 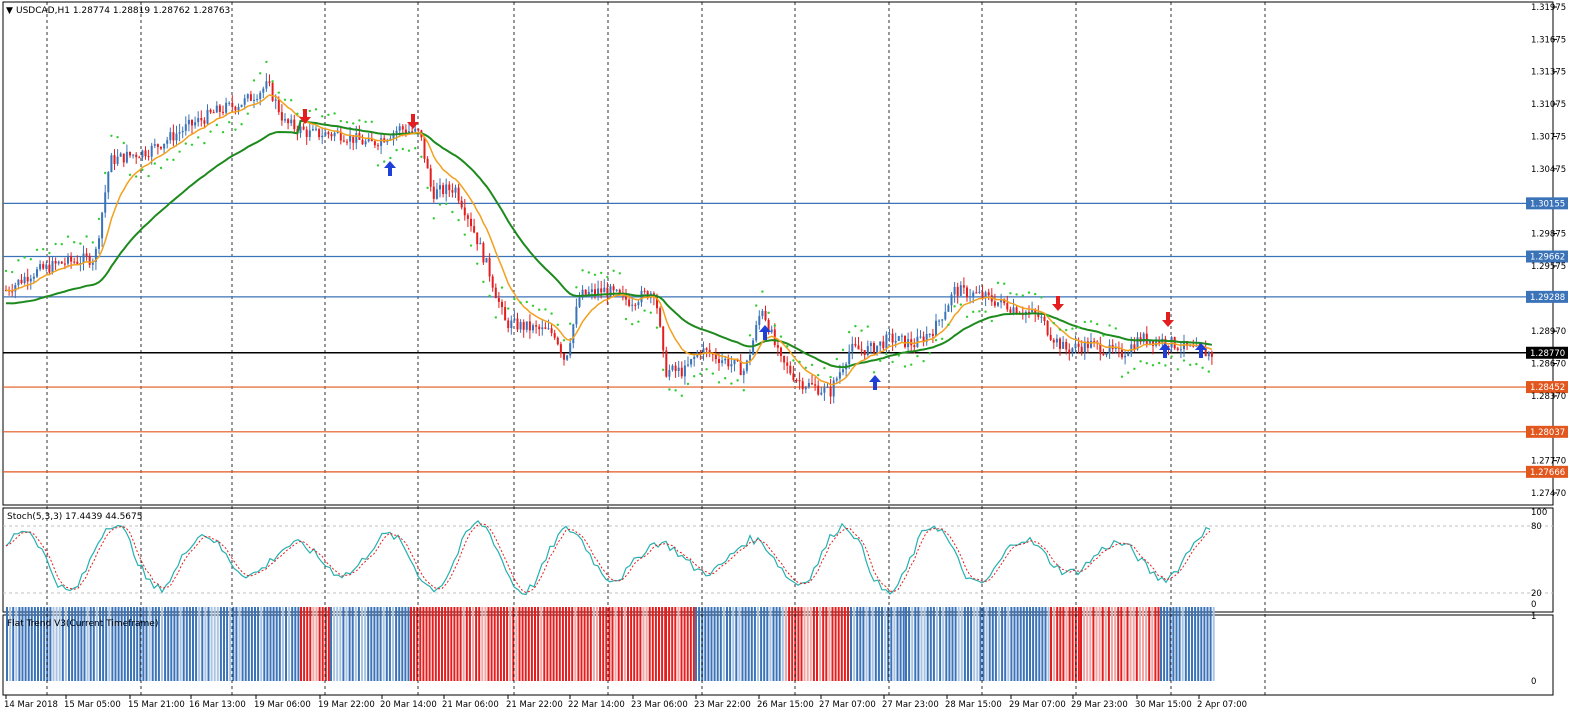 What do you see at coordinates (9, 11) in the screenshot?
I see `menu-arrow-icon: ▼` at bounding box center [9, 11].